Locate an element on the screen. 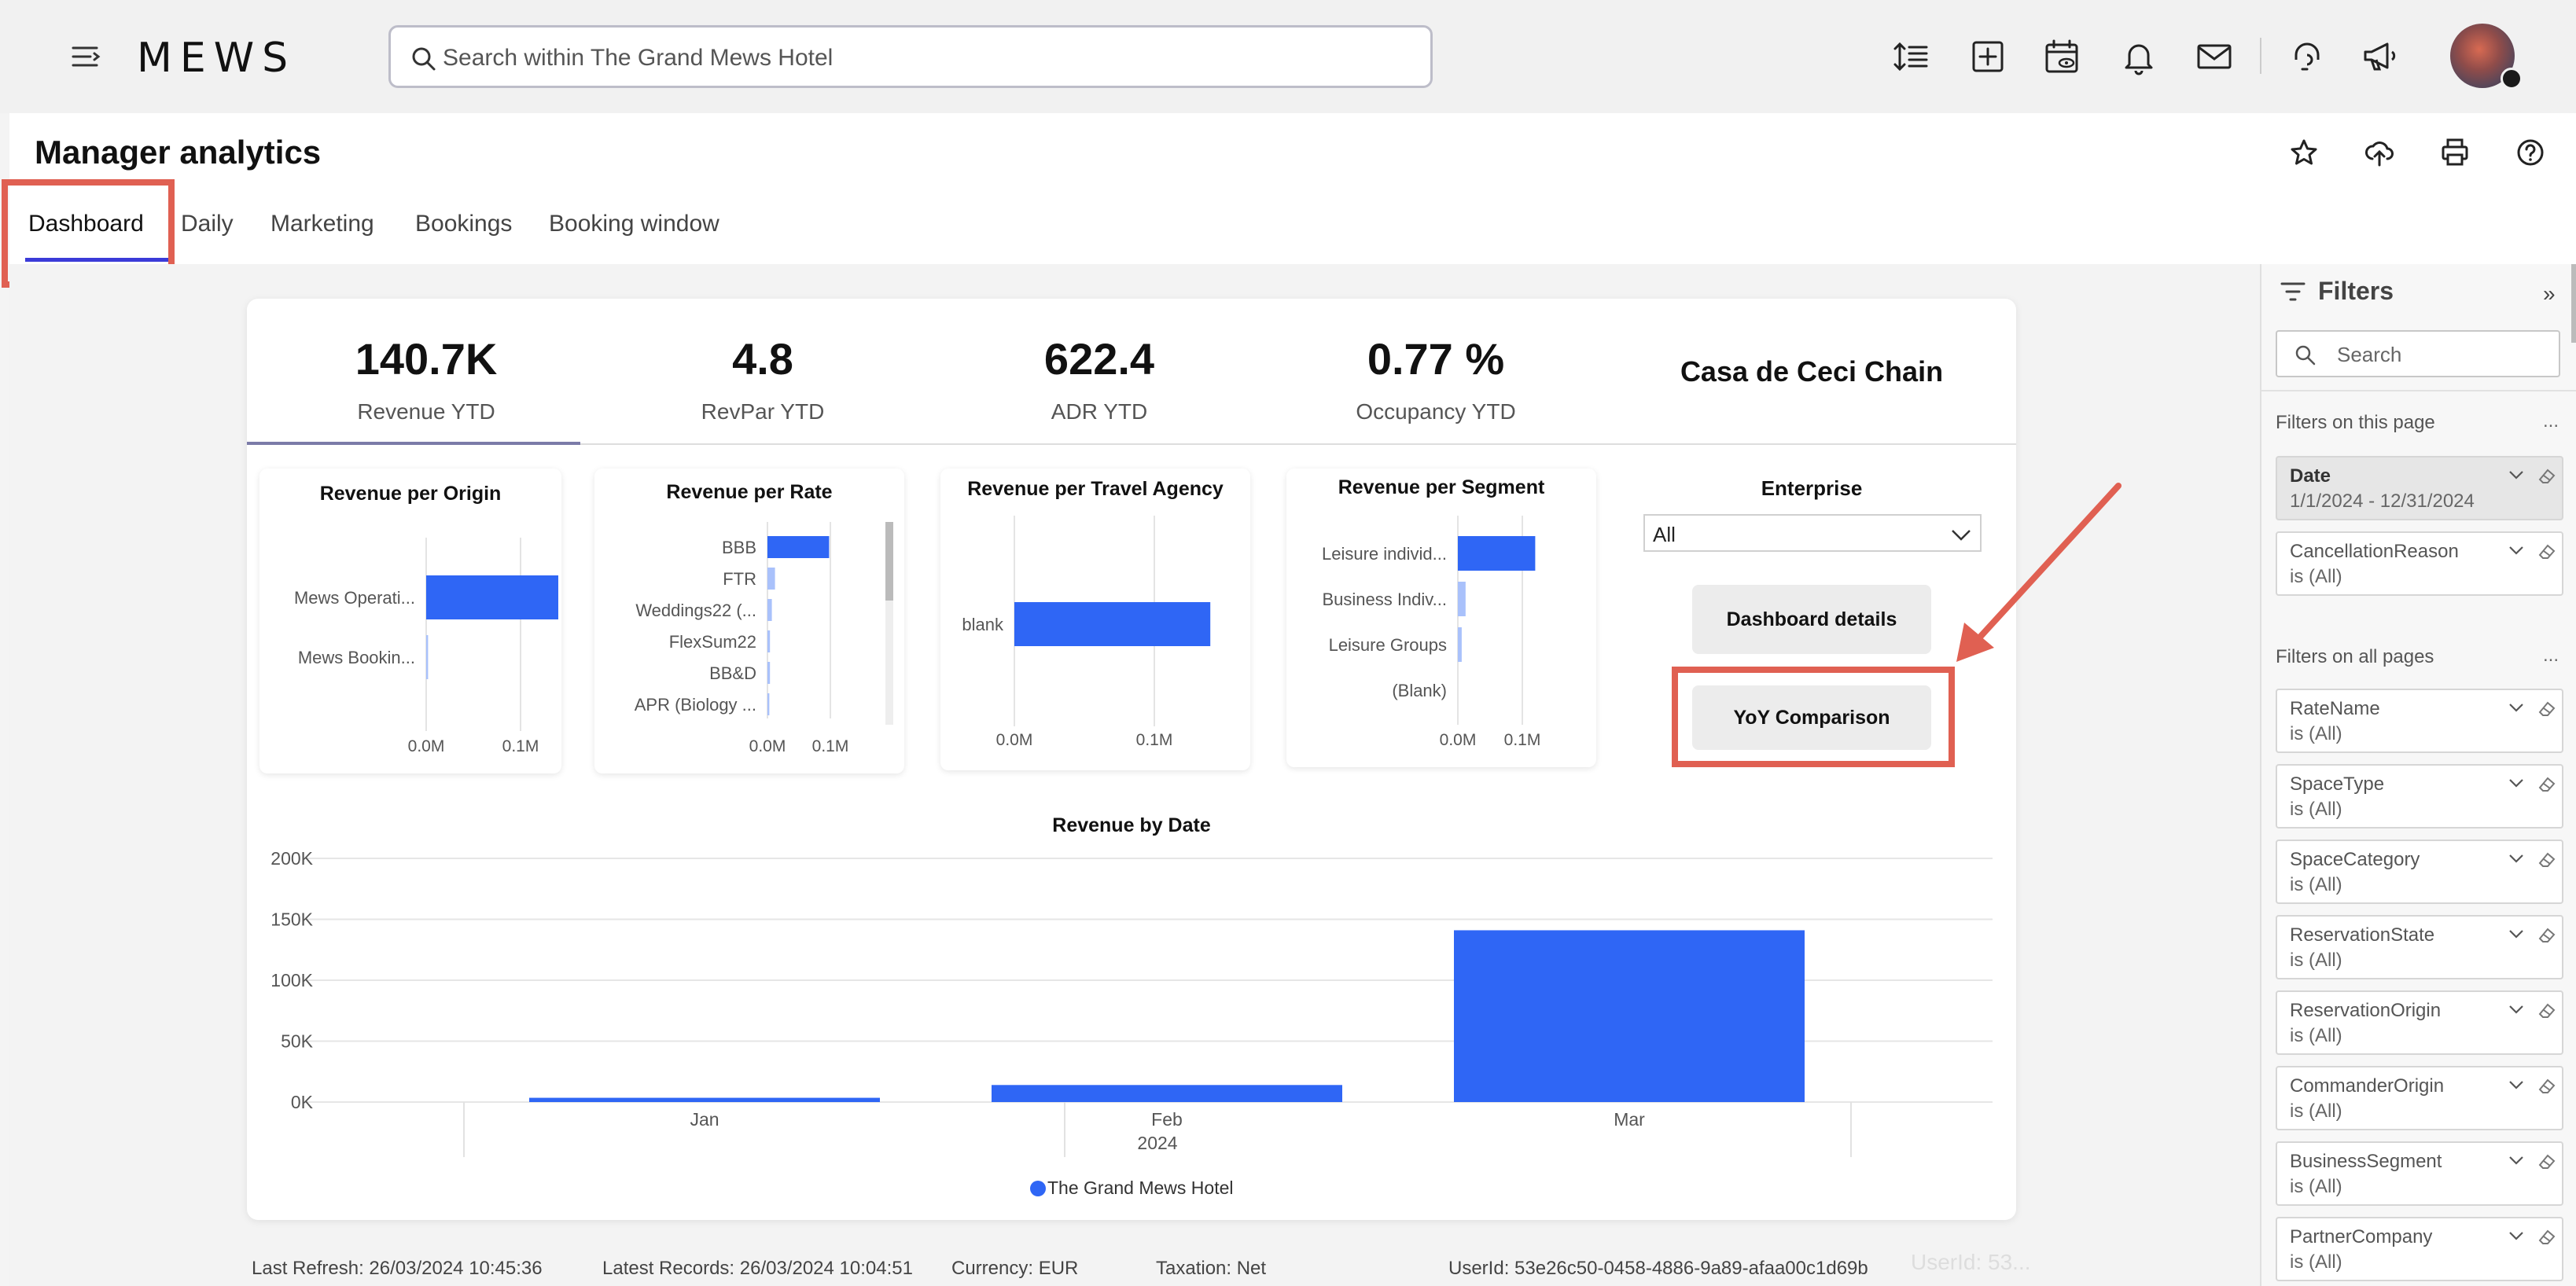 This screenshot has width=2576, height=1286. footer-taxation: Taxation: Net is located at coordinates (1211, 1269).